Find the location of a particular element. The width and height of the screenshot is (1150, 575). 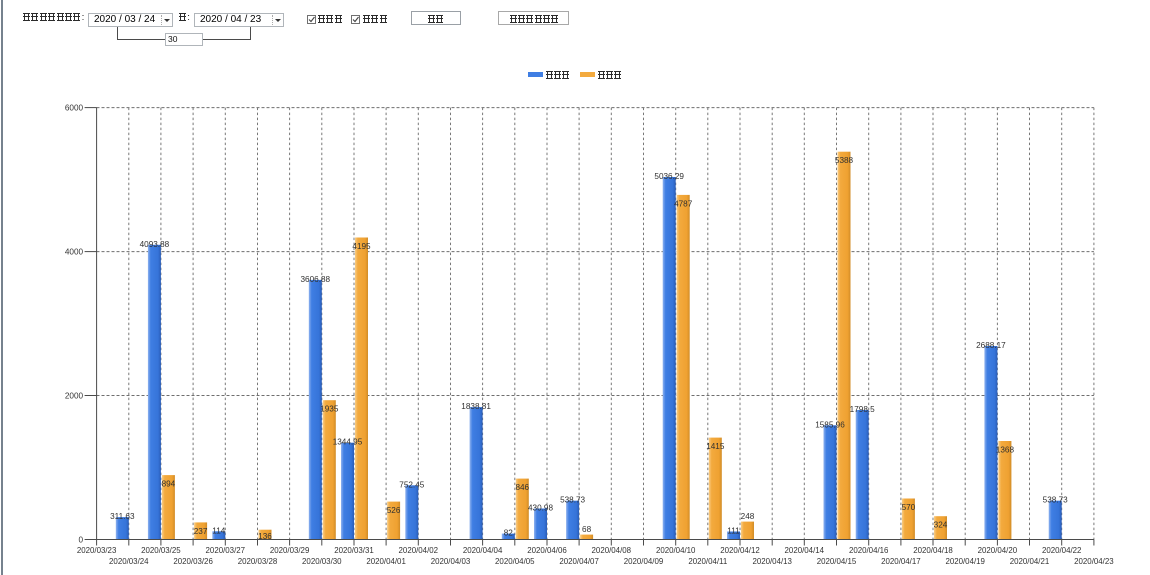

svg-text: 114 is located at coordinates (218, 530).